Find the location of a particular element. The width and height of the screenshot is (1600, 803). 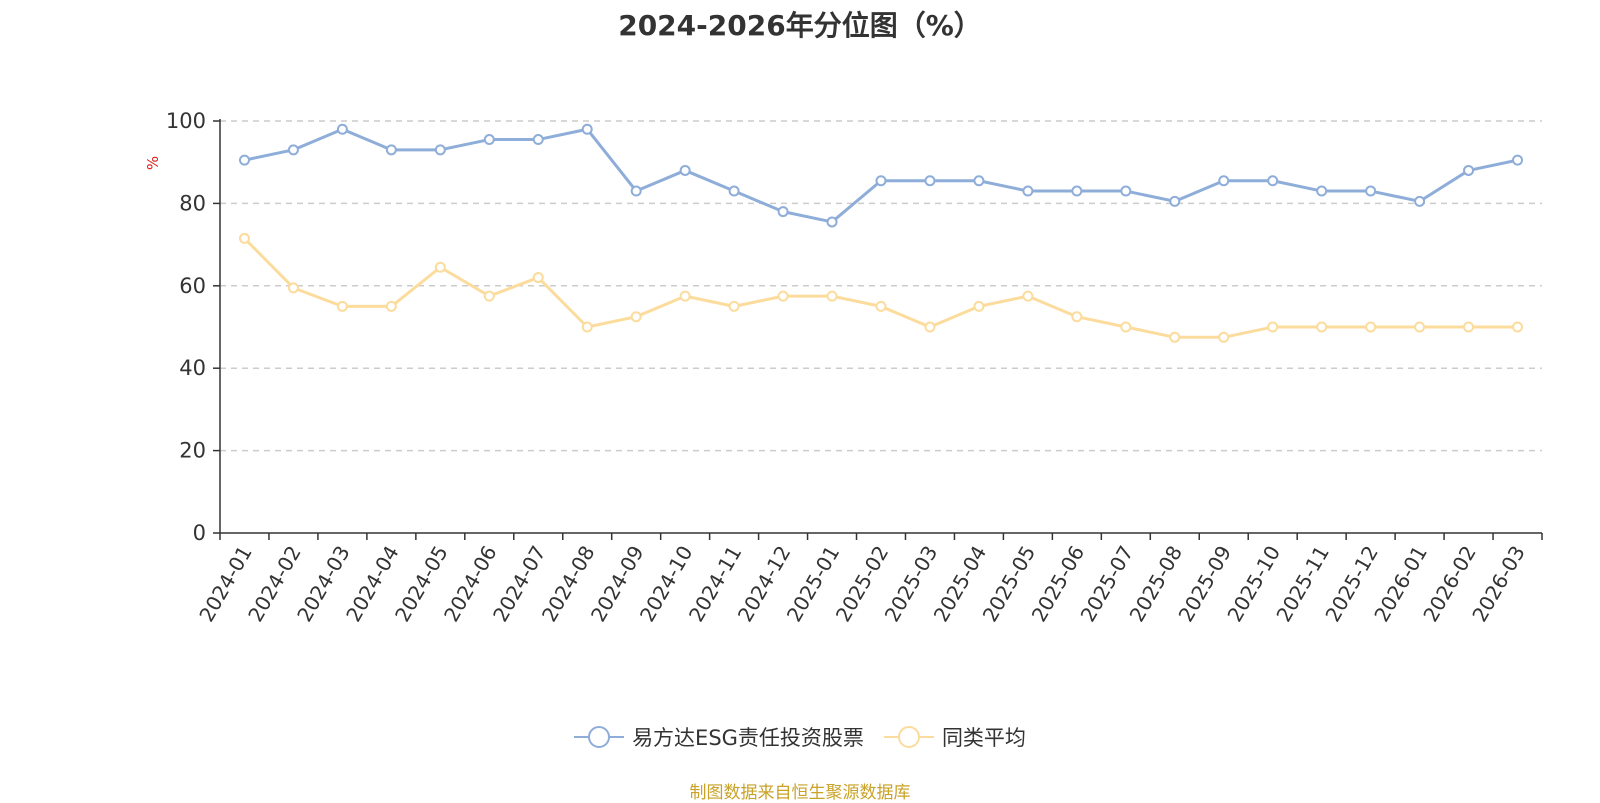

legend-label: 同类平均 is located at coordinates (983, 738).